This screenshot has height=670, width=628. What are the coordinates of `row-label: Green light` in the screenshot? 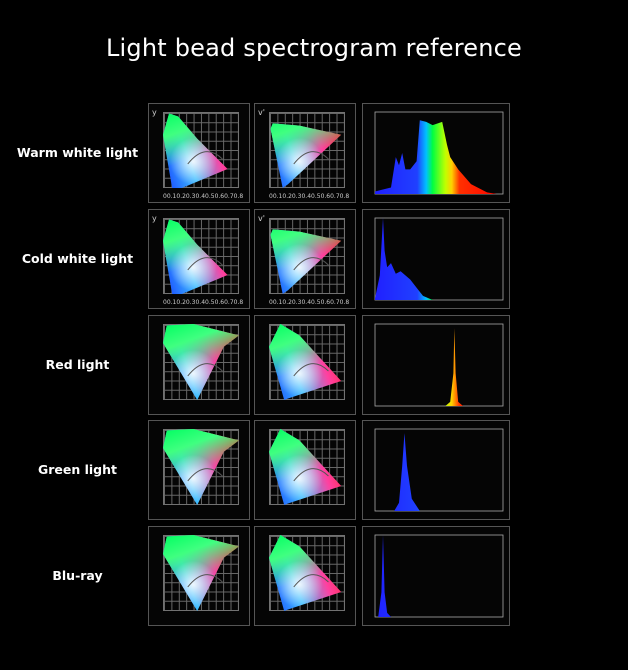 It's located at (77, 469).